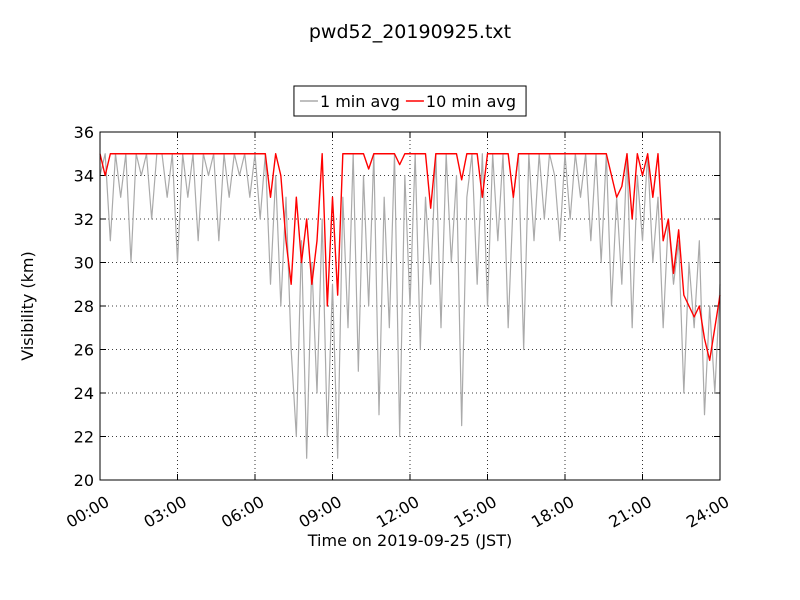 The image size is (800, 600). What do you see at coordinates (84, 350) in the screenshot?
I see `y-tick-label: 26` at bounding box center [84, 350].